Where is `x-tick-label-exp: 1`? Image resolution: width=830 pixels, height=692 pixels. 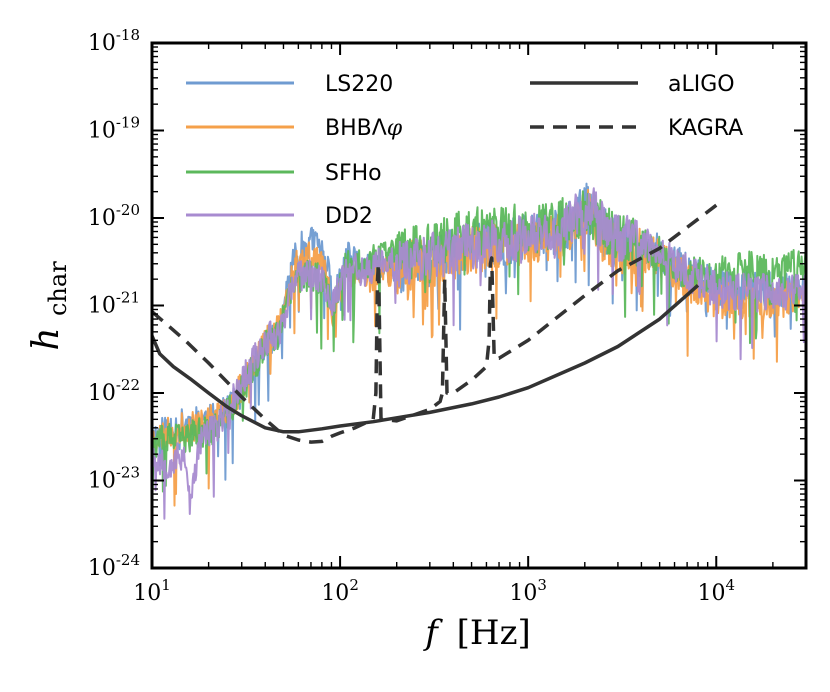 x-tick-label-exp: 1 is located at coordinates (166, 585).